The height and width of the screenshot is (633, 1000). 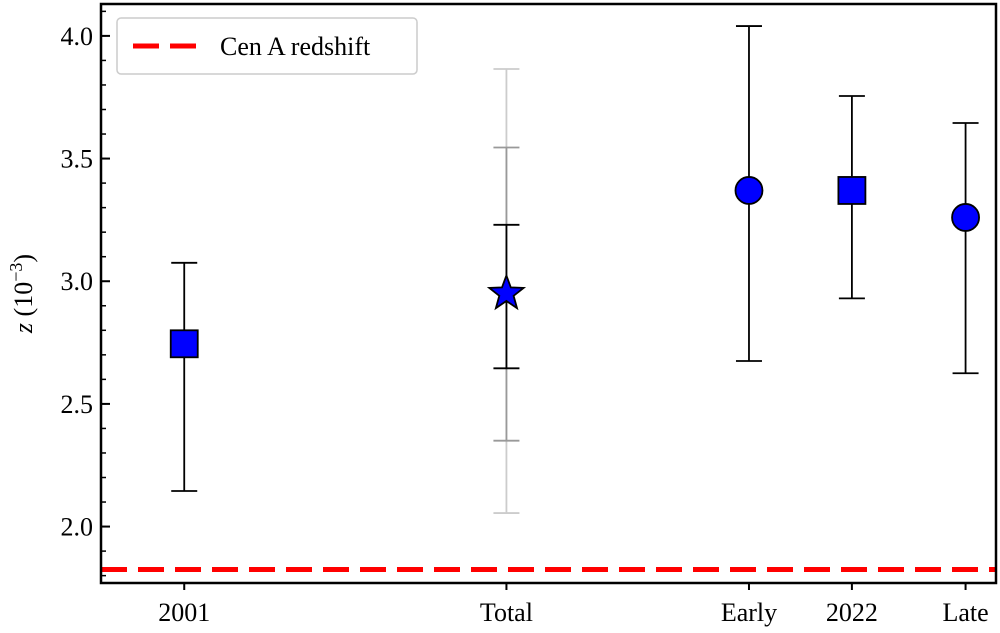 I want to click on x-tick-label: 2022, so click(x=852, y=612).